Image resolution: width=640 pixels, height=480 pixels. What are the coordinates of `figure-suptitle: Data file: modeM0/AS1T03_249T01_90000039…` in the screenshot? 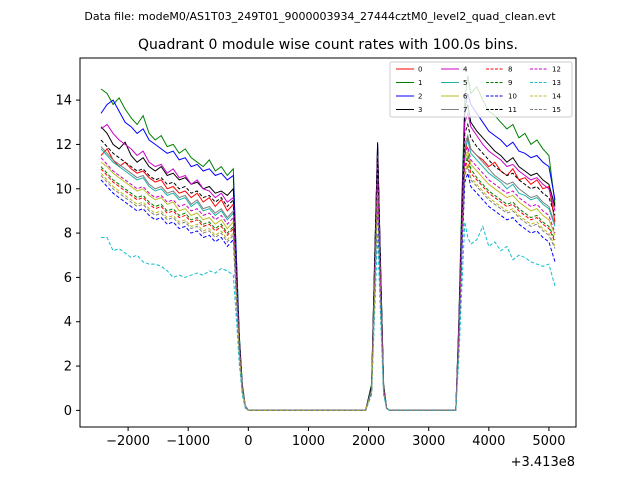 It's located at (320, 16).